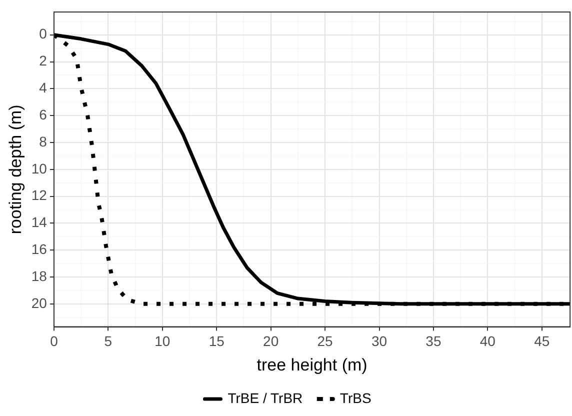 The width and height of the screenshot is (572, 416). I want to click on x-tick-label: 10, so click(162, 341).